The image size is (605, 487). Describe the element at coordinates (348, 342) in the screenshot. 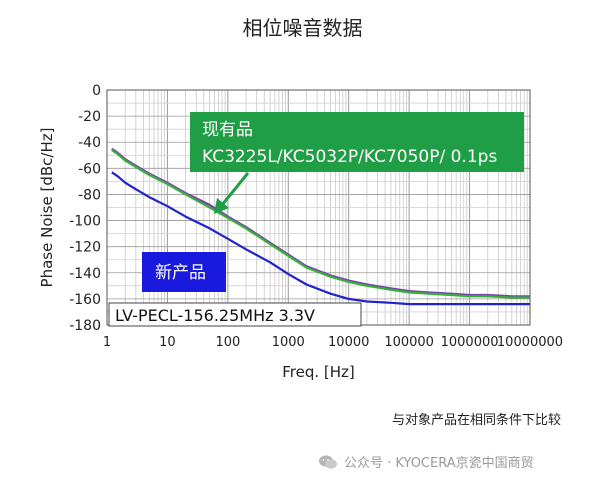

I see `x-tick-label: 10000` at that location.